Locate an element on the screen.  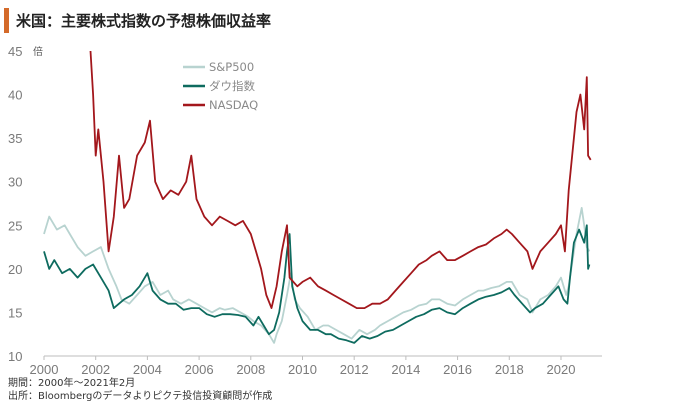
x-tick-label: 2004 is located at coordinates (147, 369).